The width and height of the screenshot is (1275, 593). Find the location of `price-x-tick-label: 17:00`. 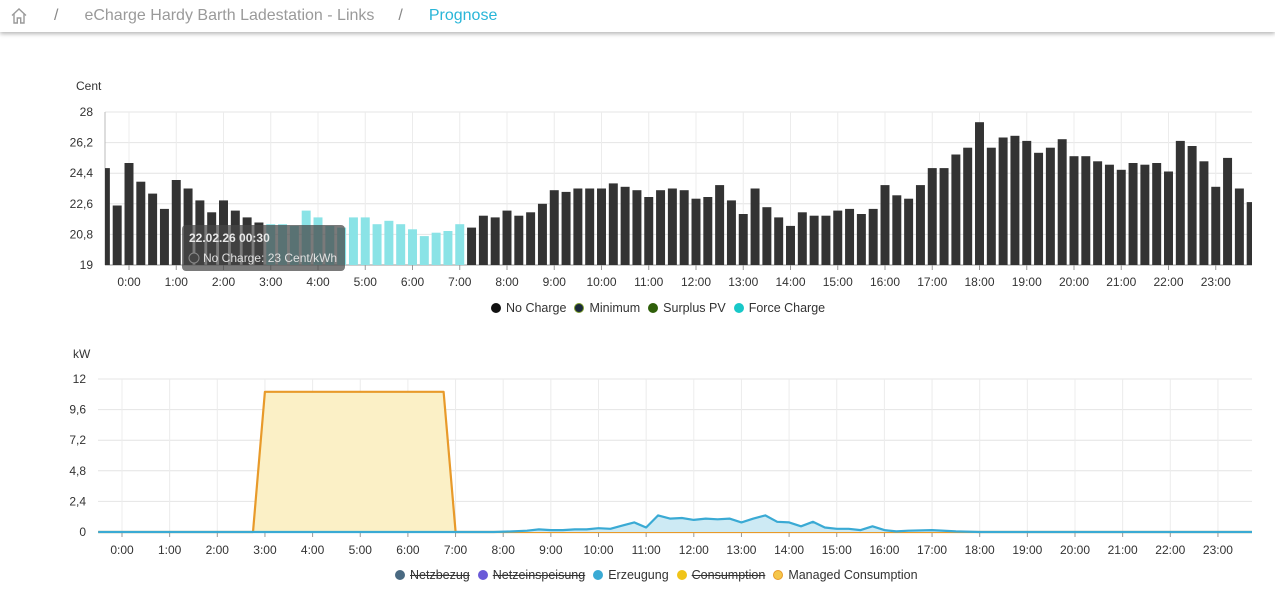

price-x-tick-label: 17:00 is located at coordinates (932, 282).